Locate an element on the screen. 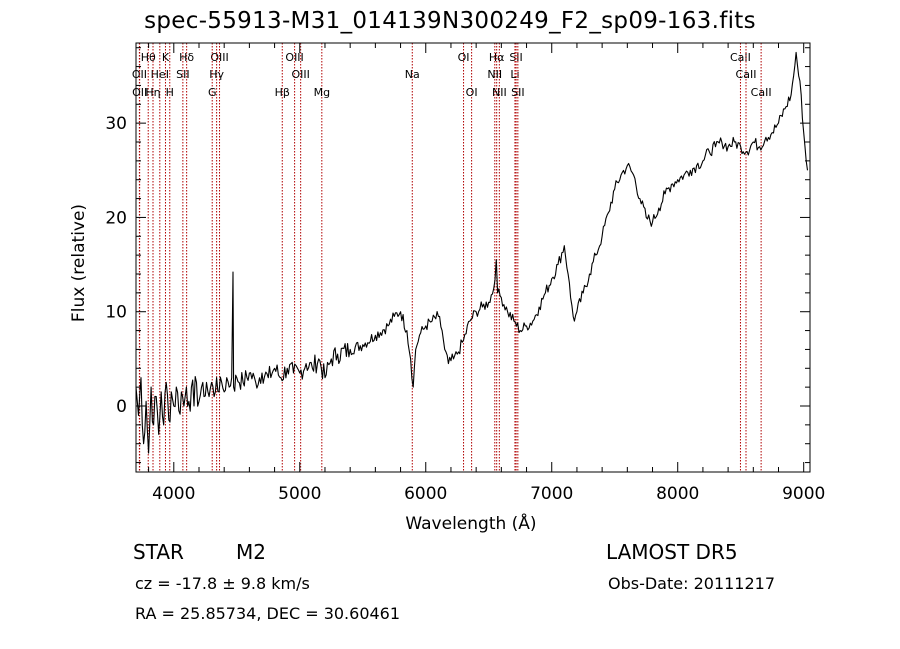 Image resolution: width=900 pixels, height=649 pixels. x-tick-label: 9000 is located at coordinates (803, 494).